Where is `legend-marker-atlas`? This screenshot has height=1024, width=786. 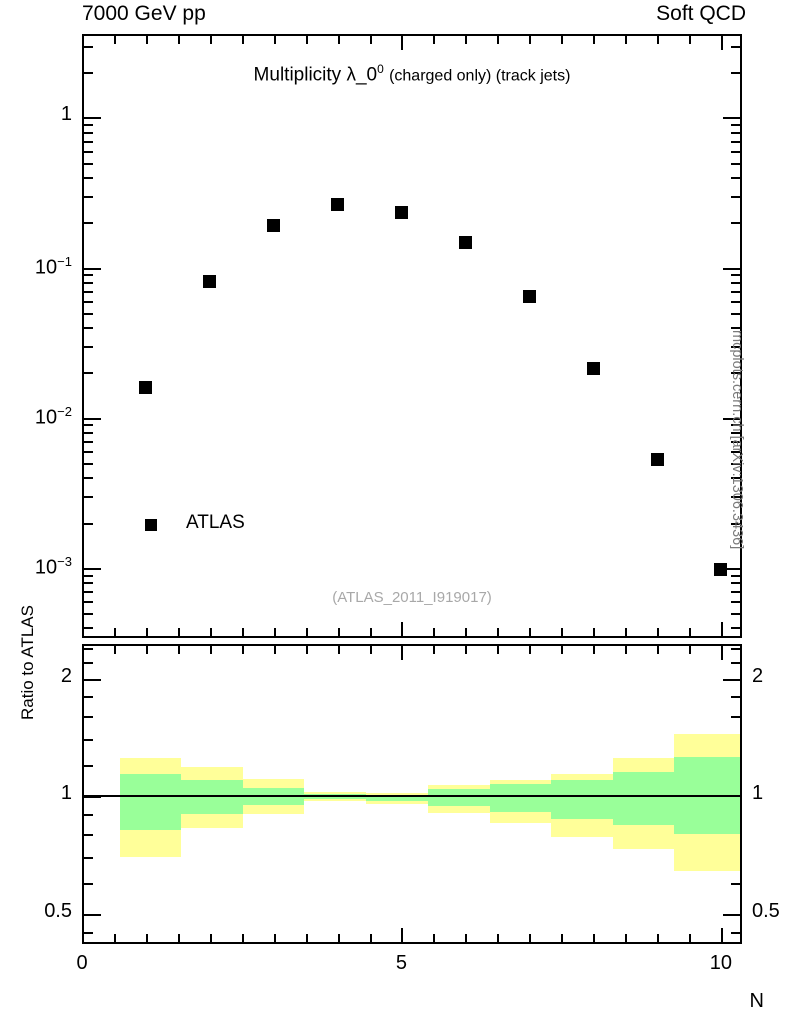 legend-marker-atlas is located at coordinates (151, 525).